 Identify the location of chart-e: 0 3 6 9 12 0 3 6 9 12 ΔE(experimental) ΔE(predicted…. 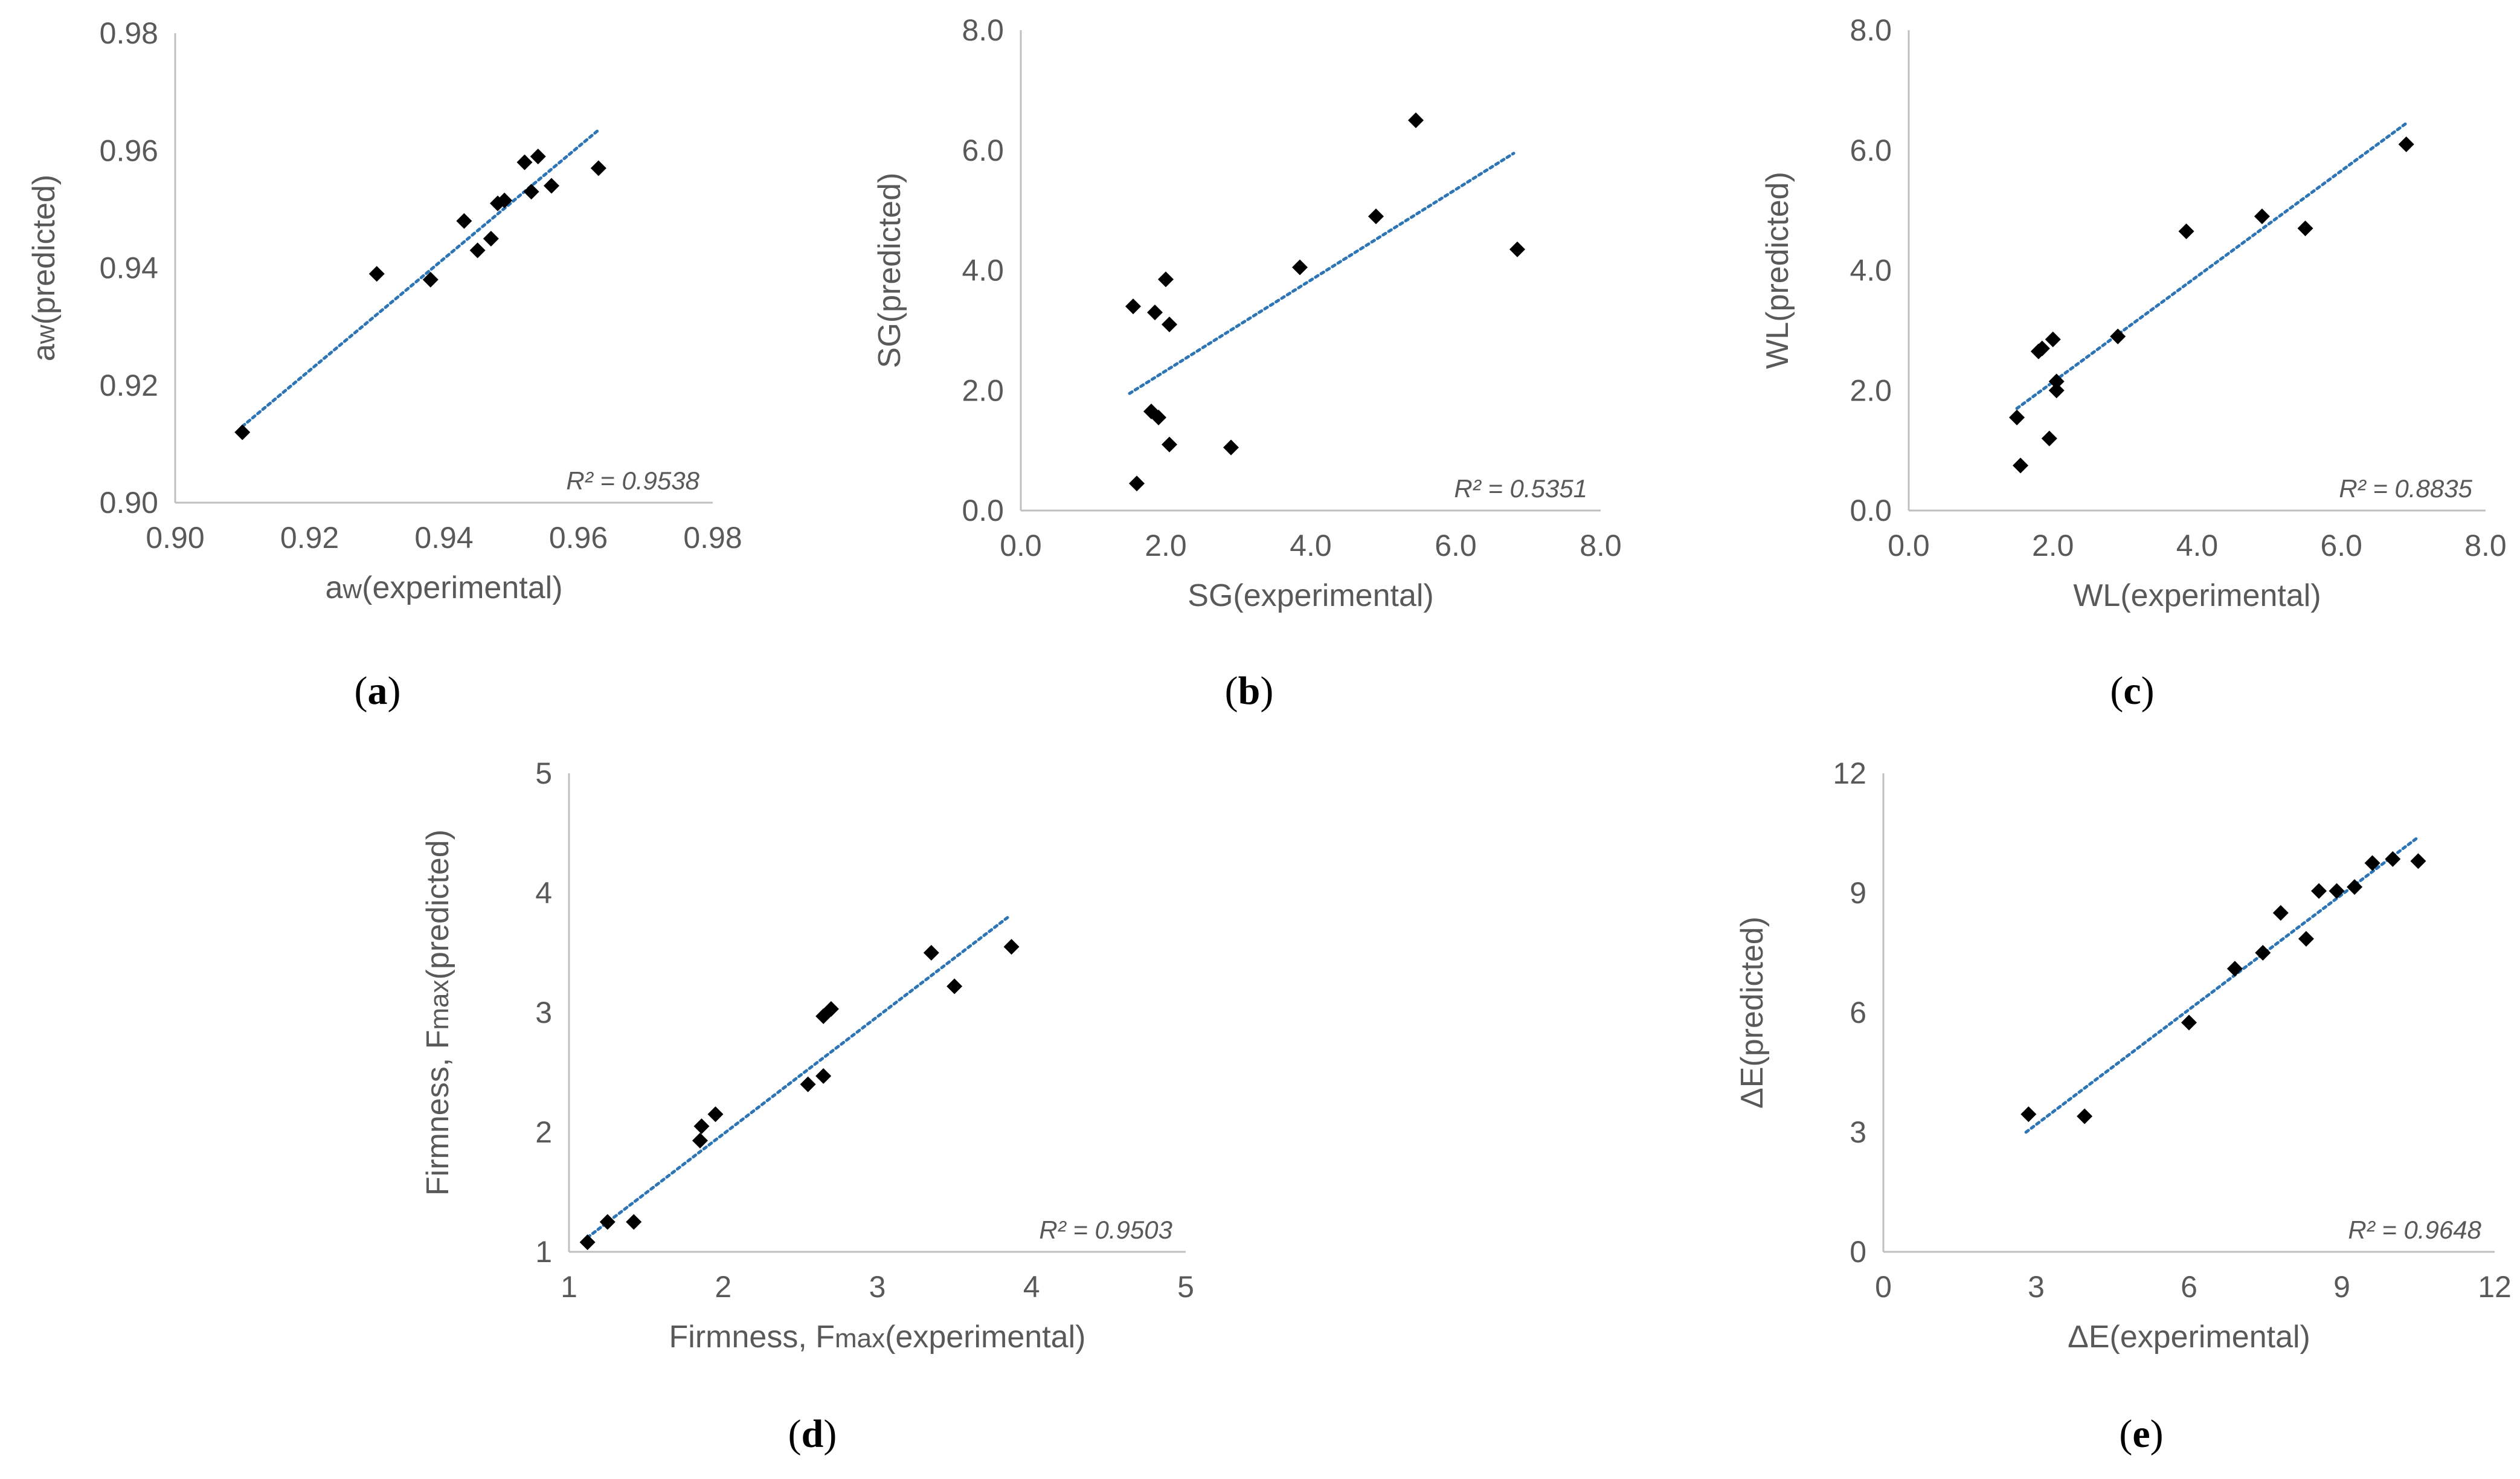
(2123, 1106).